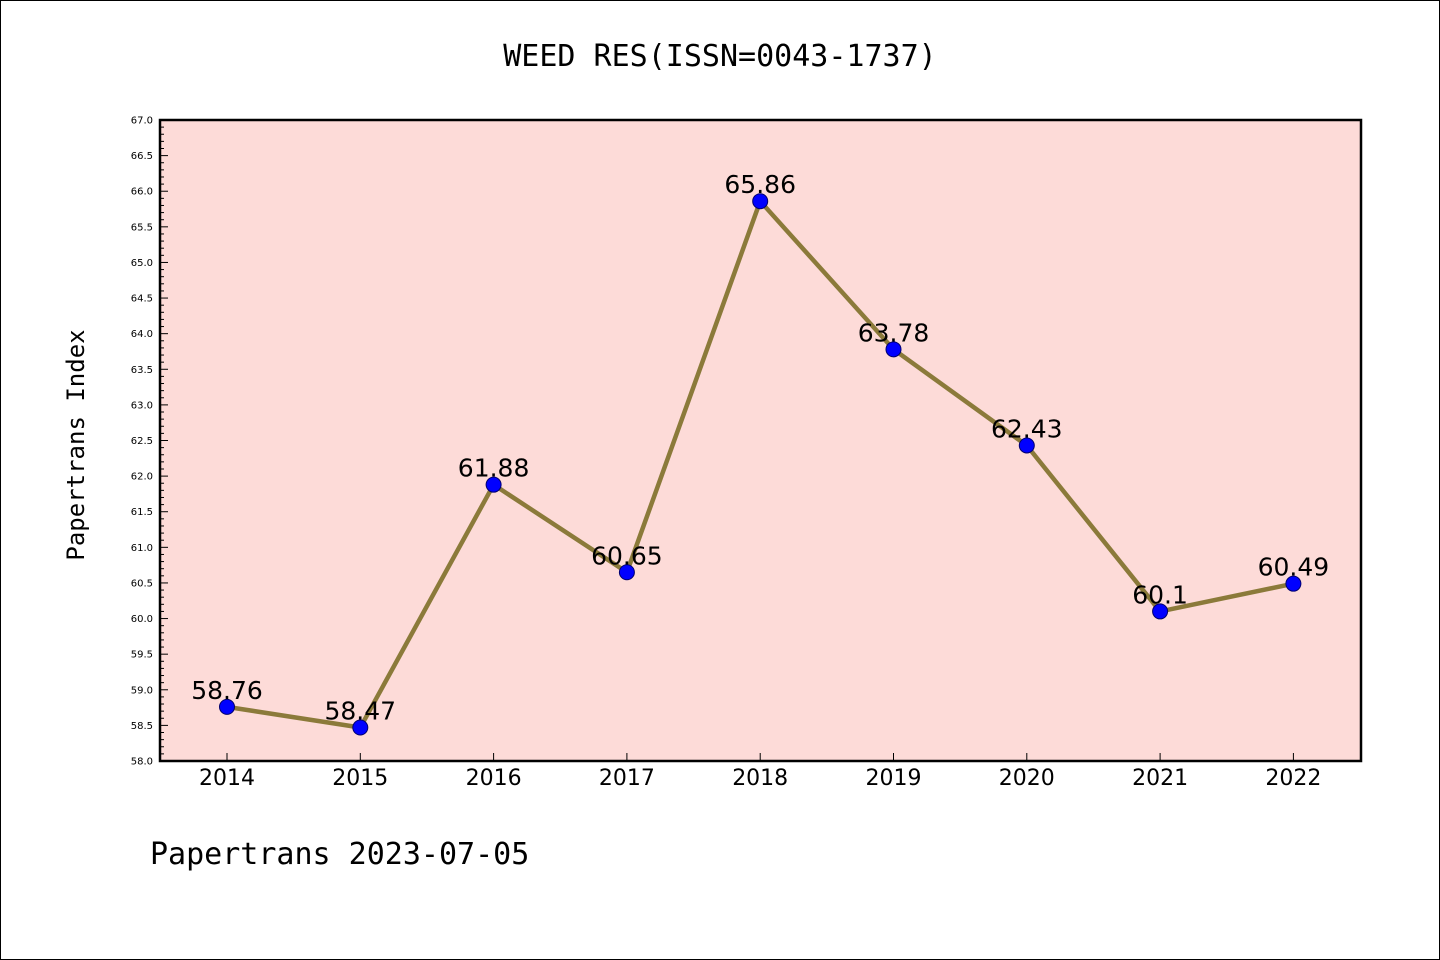 The width and height of the screenshot is (1440, 960). What do you see at coordinates (1293, 778) in the screenshot?
I see `x-tick-label: 2022` at bounding box center [1293, 778].